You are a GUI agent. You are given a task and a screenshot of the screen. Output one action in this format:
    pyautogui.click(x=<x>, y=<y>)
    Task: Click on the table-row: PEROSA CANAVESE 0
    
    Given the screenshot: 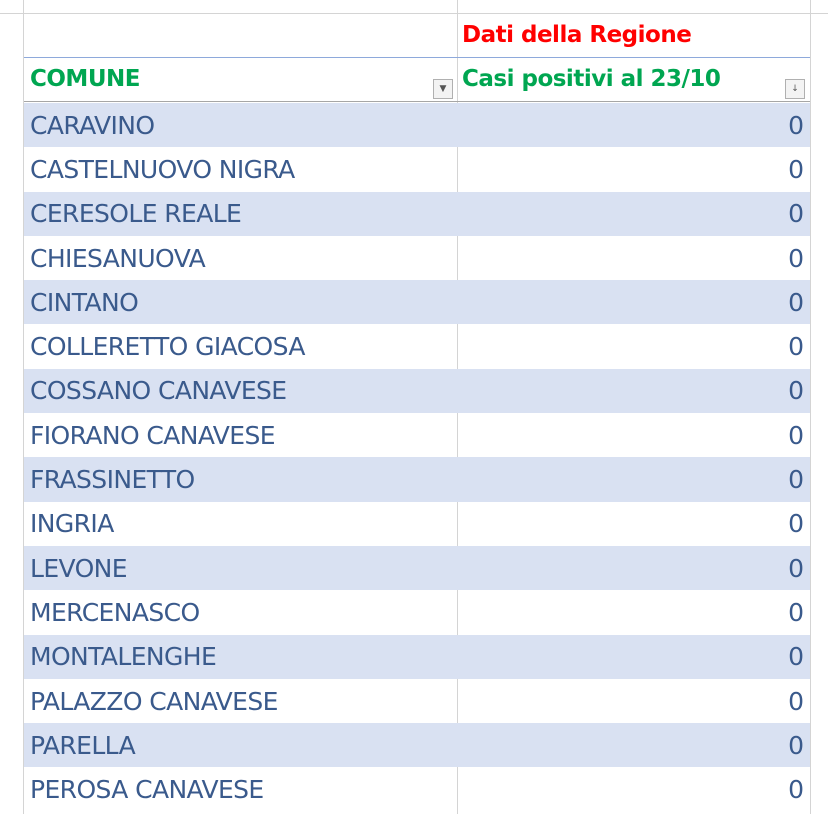 What is the action you would take?
    pyautogui.click(x=417, y=789)
    